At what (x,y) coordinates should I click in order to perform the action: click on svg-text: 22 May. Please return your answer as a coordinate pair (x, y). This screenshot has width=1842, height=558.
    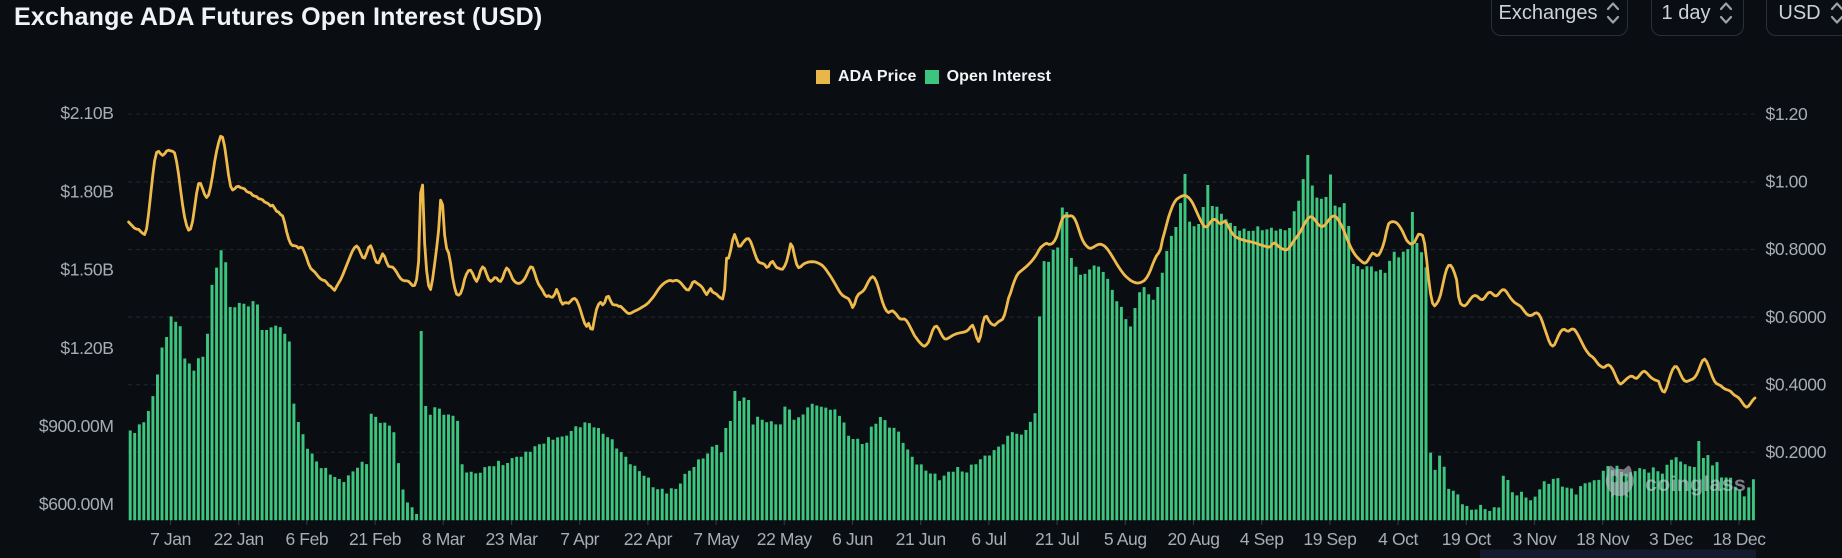
    Looking at the image, I should click on (785, 539).